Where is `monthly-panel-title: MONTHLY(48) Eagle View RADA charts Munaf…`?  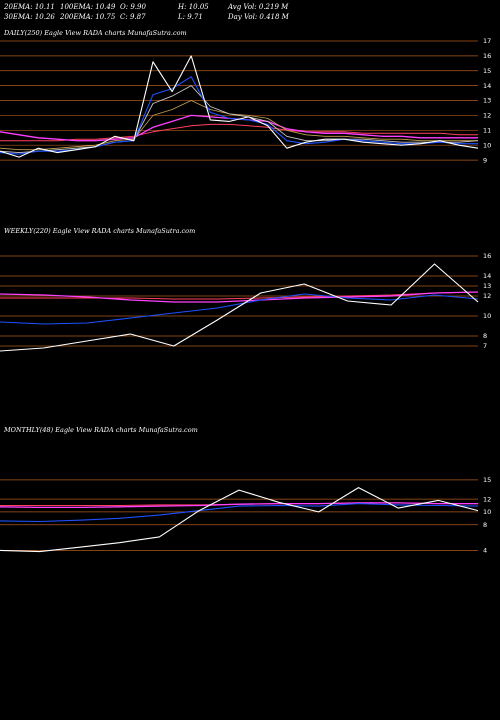
monthly-panel-title: MONTHLY(48) Eagle View RADA charts Munaf… is located at coordinates (101, 430).